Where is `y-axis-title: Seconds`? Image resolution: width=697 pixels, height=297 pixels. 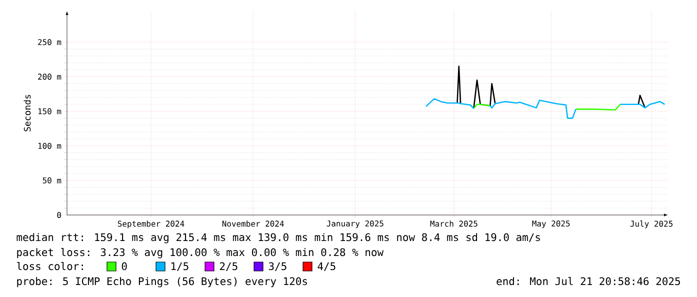
y-axis-title: Seconds is located at coordinates (27, 113).